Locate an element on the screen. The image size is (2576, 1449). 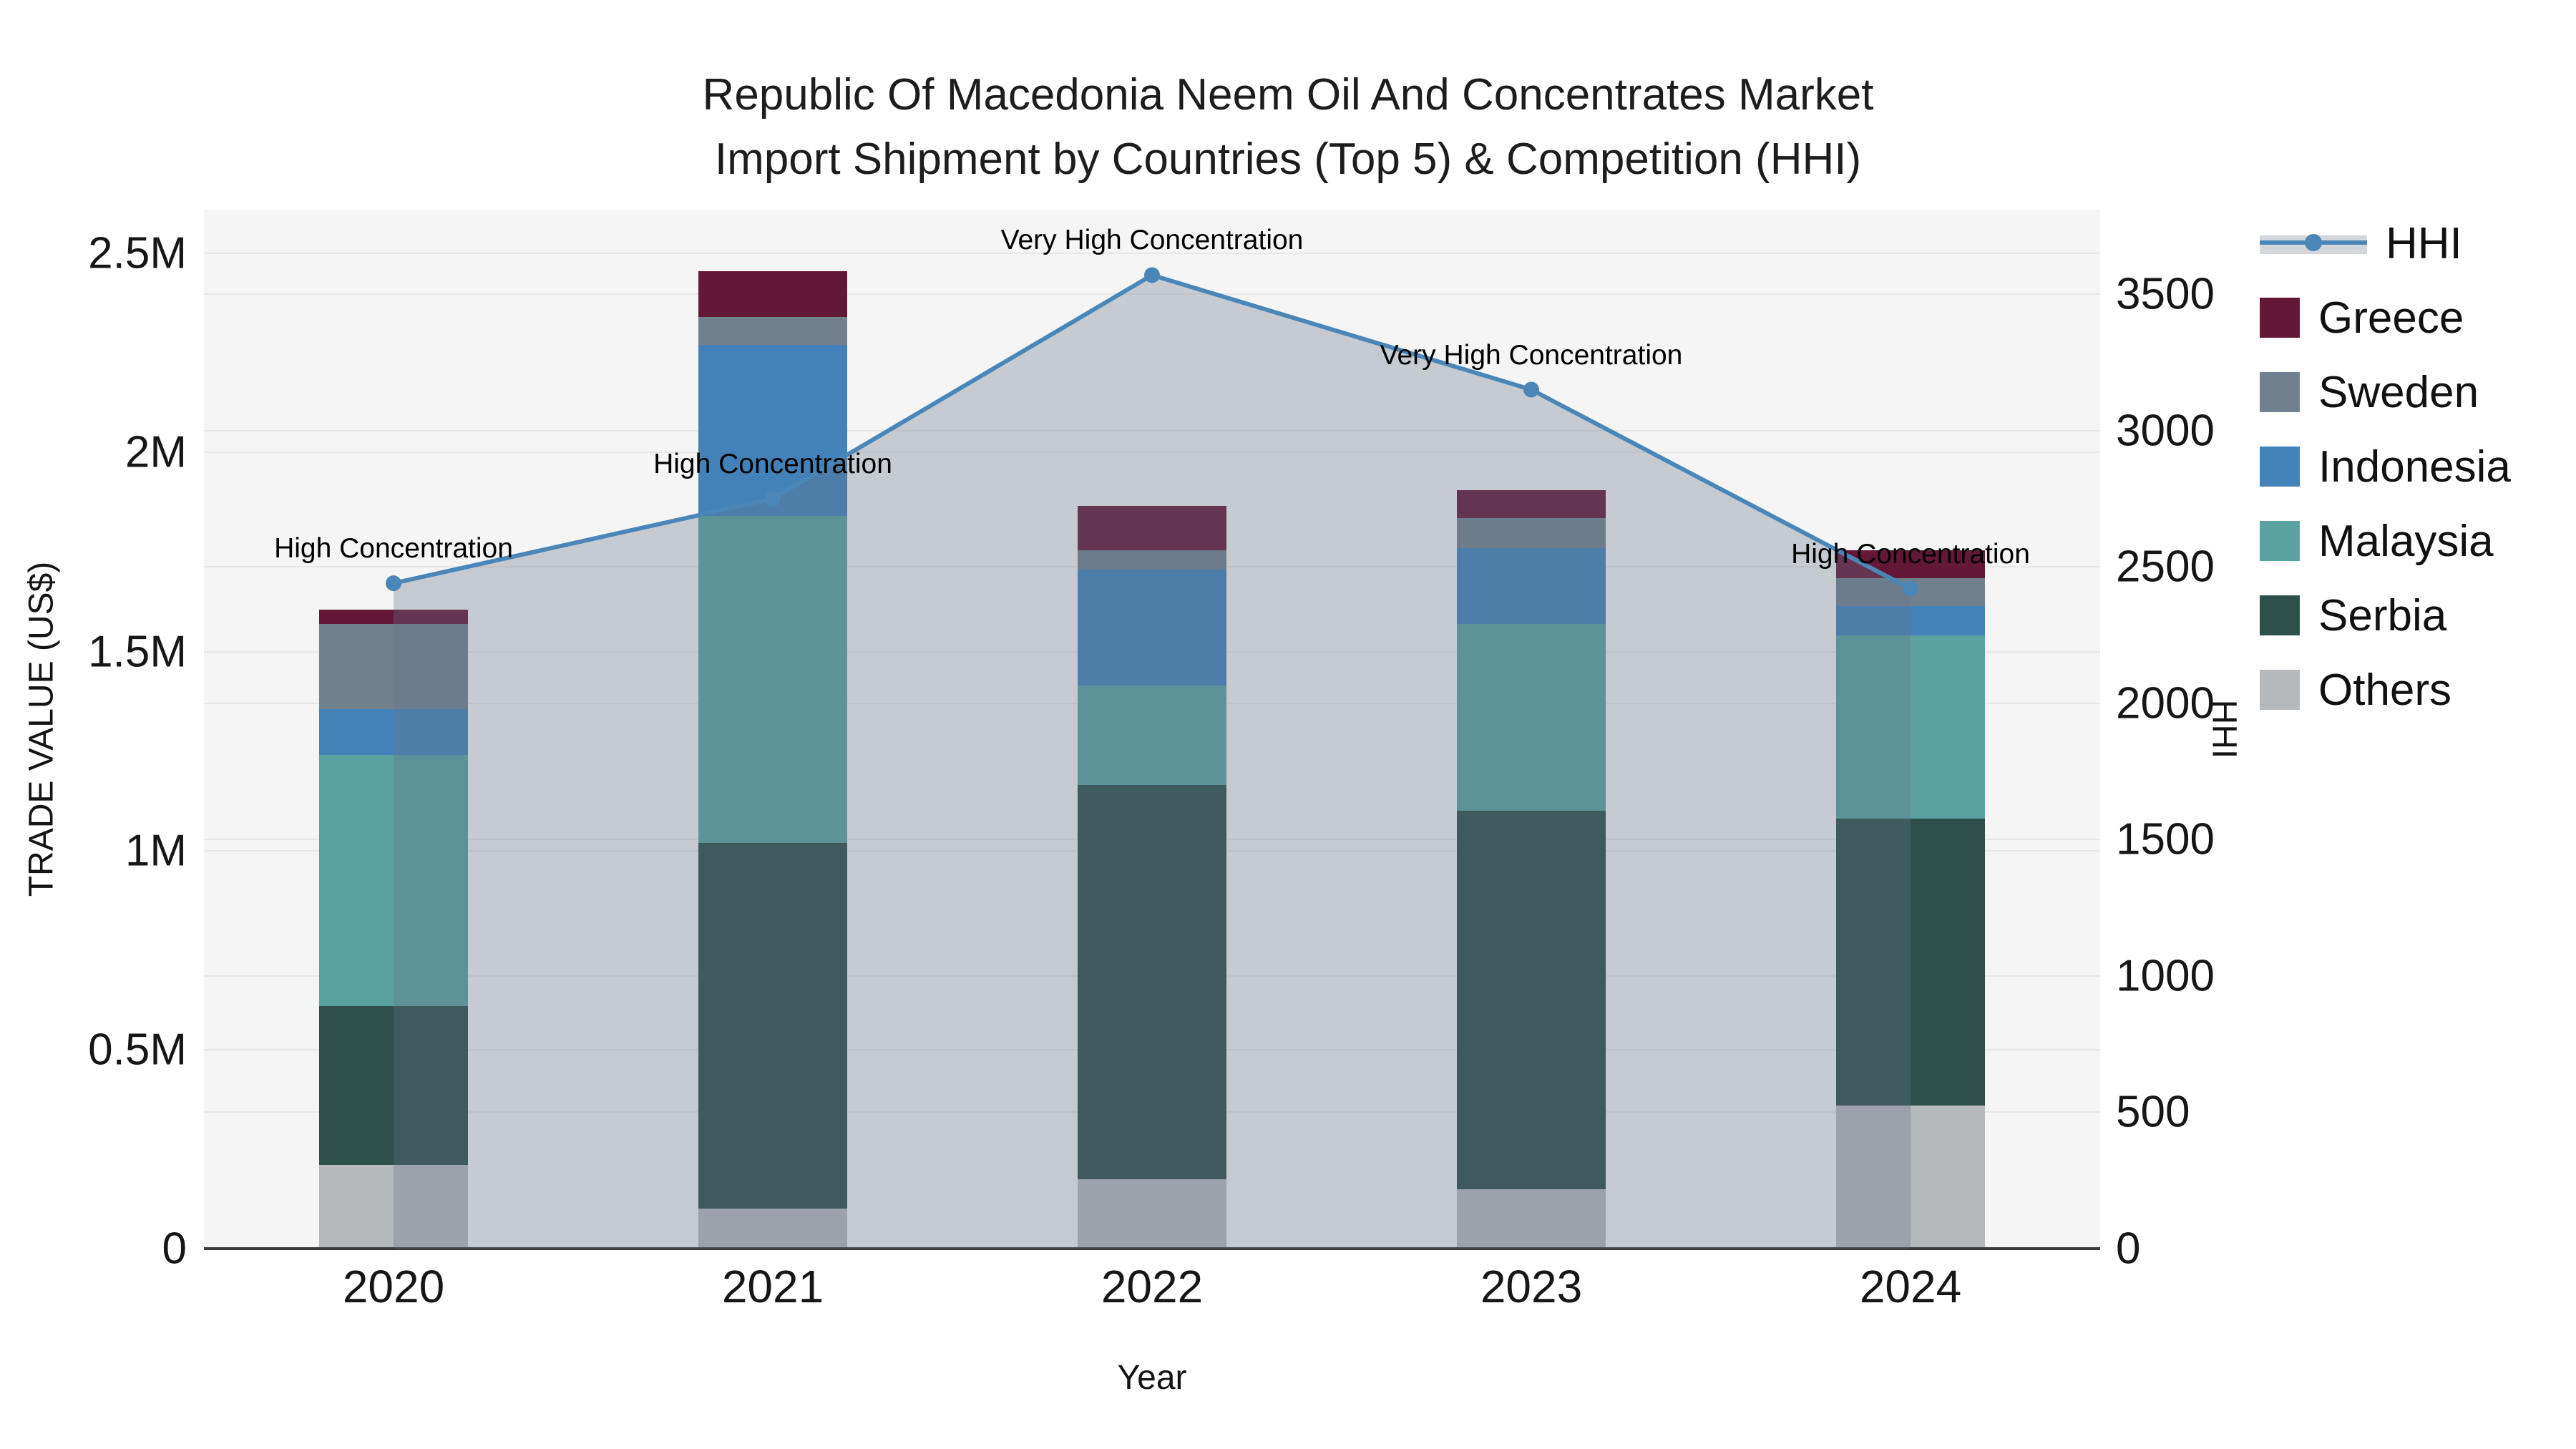
bar-segment-2024-indonesia is located at coordinates (1910, 620).